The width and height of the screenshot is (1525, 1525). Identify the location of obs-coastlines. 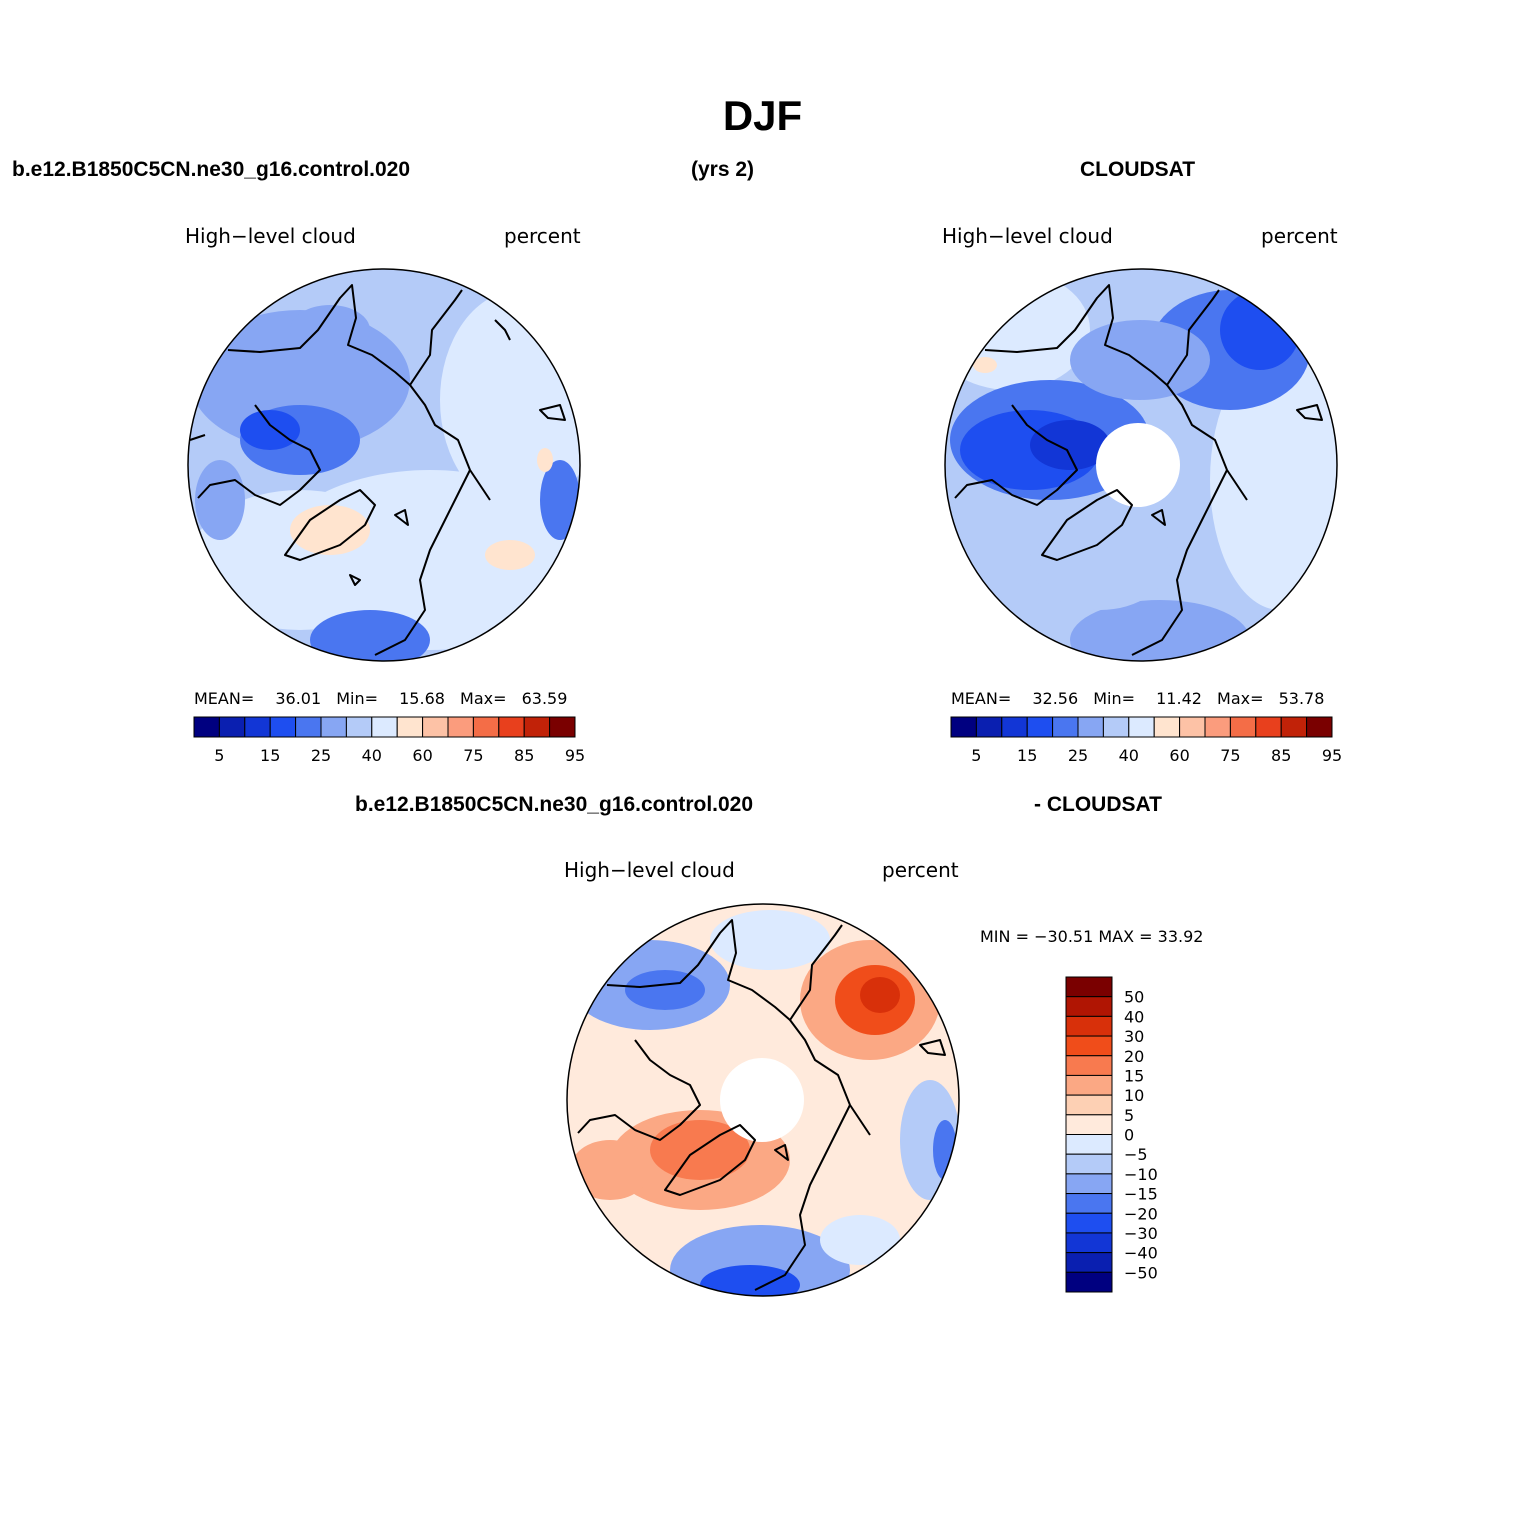
(1138, 470).